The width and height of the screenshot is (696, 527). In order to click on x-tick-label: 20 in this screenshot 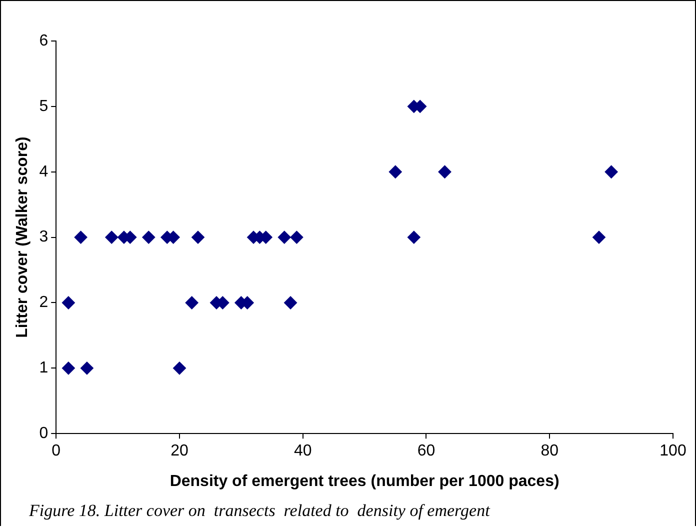, I will do `click(179, 451)`.